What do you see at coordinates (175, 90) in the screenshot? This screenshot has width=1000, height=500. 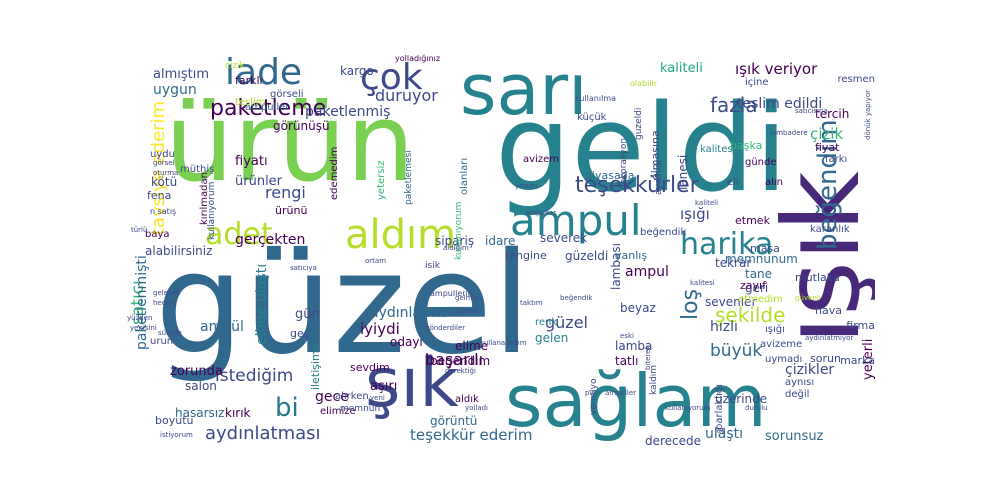 I see `word-cloud-word: uygun` at bounding box center [175, 90].